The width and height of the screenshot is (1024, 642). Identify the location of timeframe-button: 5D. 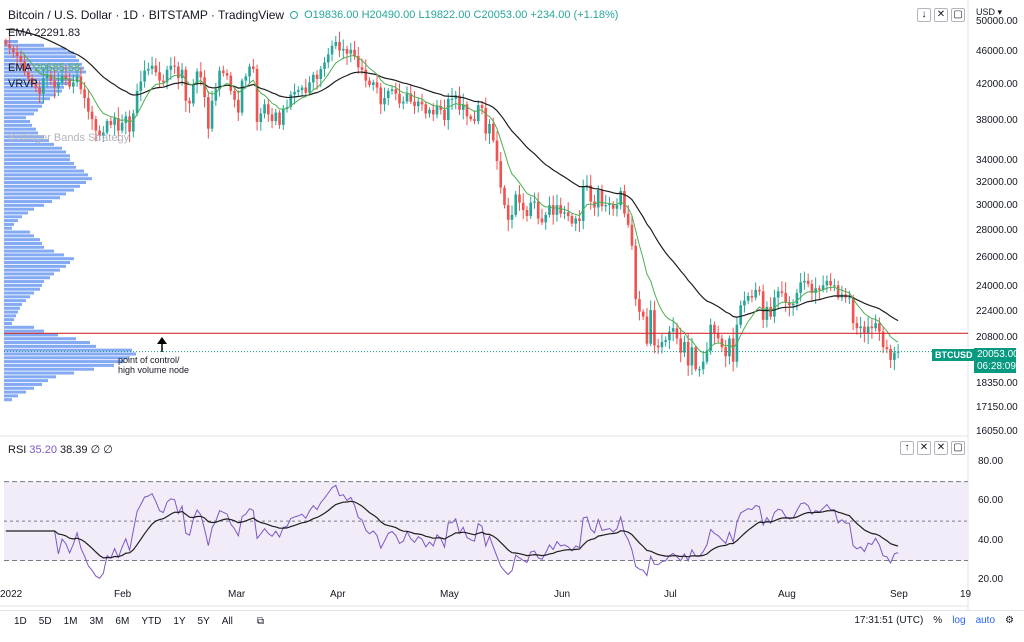
(45, 621).